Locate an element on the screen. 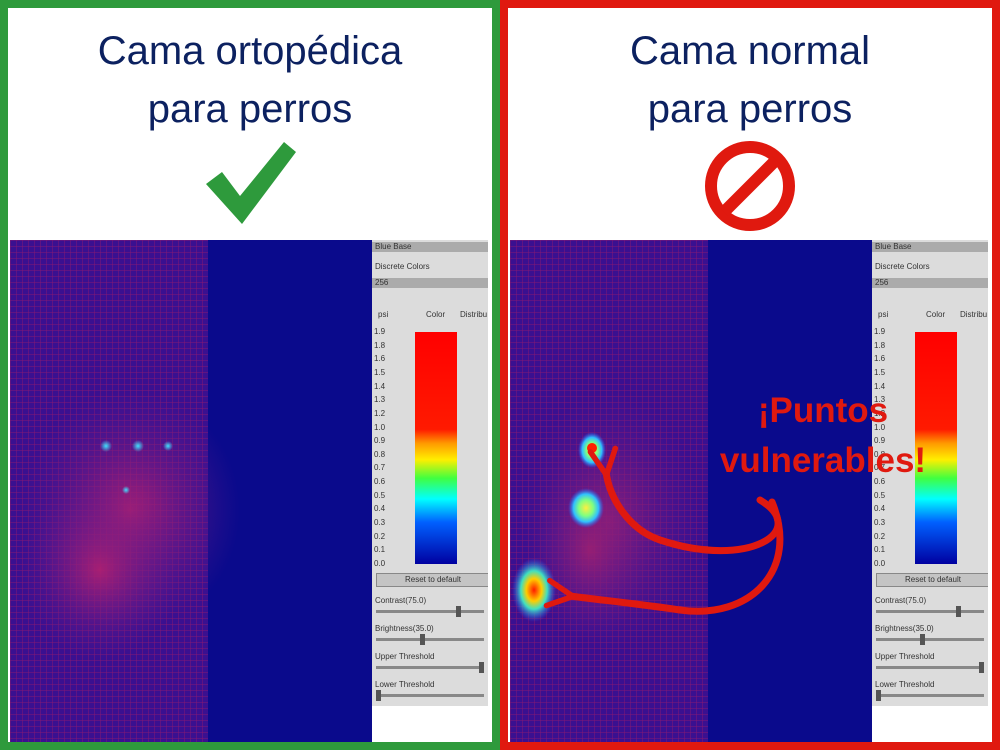 The height and width of the screenshot is (750, 1000). panel-title: Cama normal para perros is located at coordinates (750, 80).